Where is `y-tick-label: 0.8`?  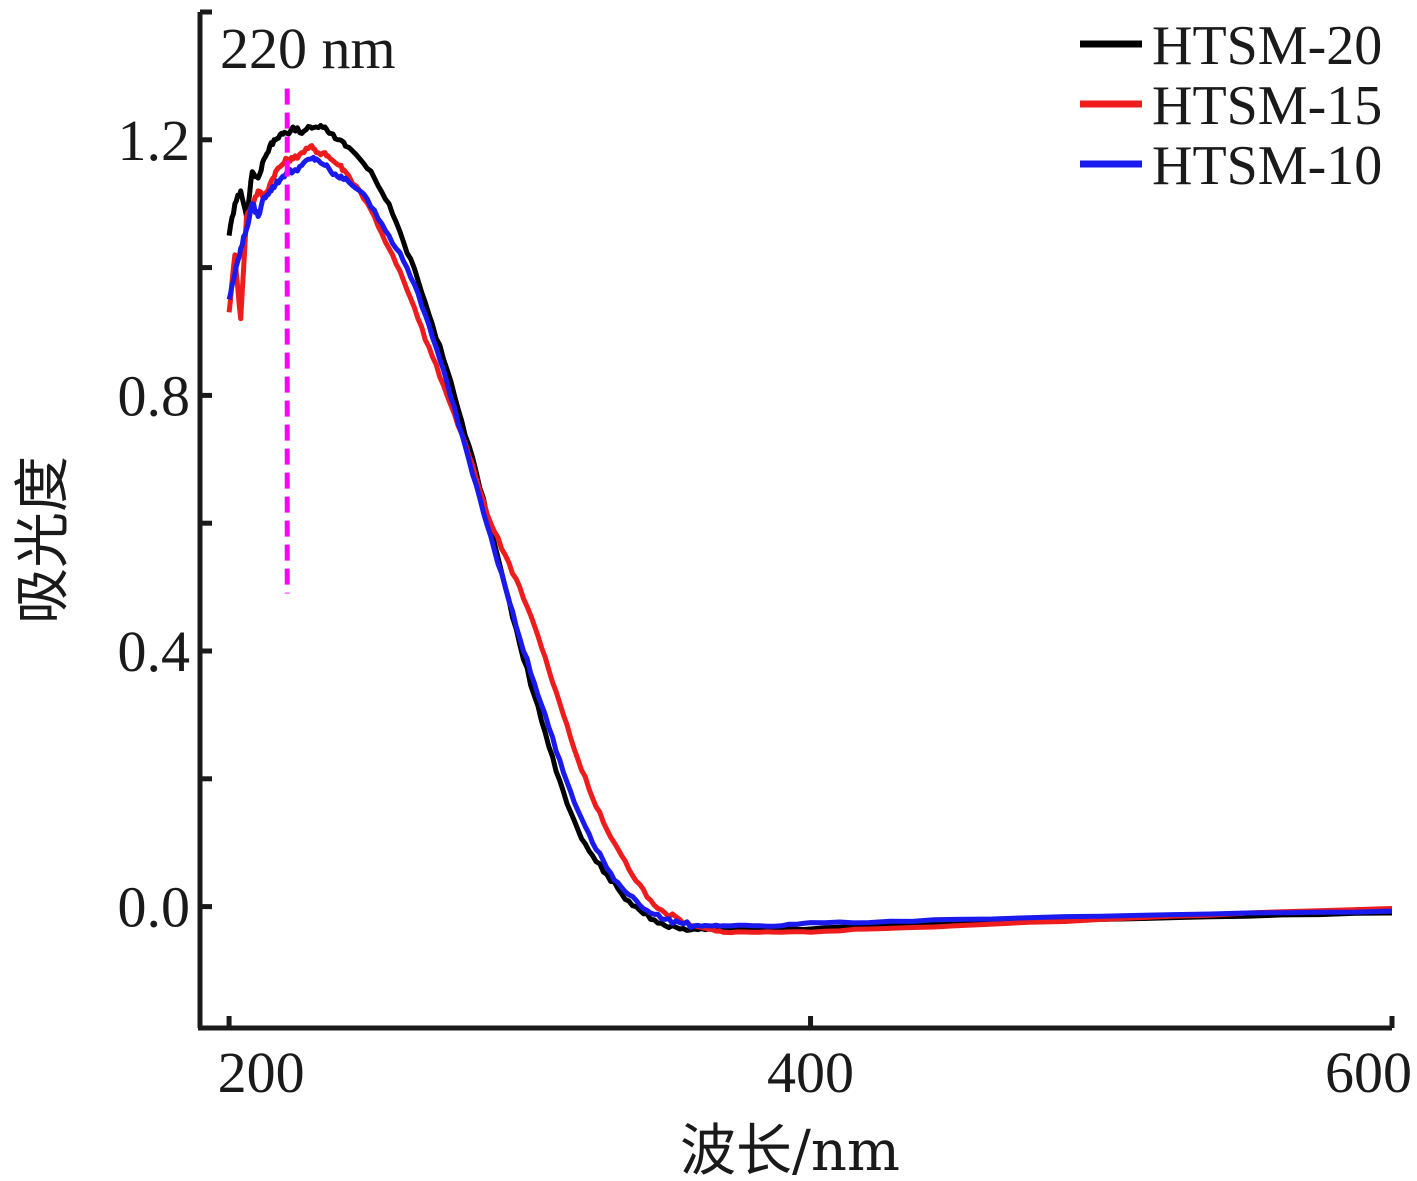 y-tick-label: 0.8 is located at coordinates (154, 395).